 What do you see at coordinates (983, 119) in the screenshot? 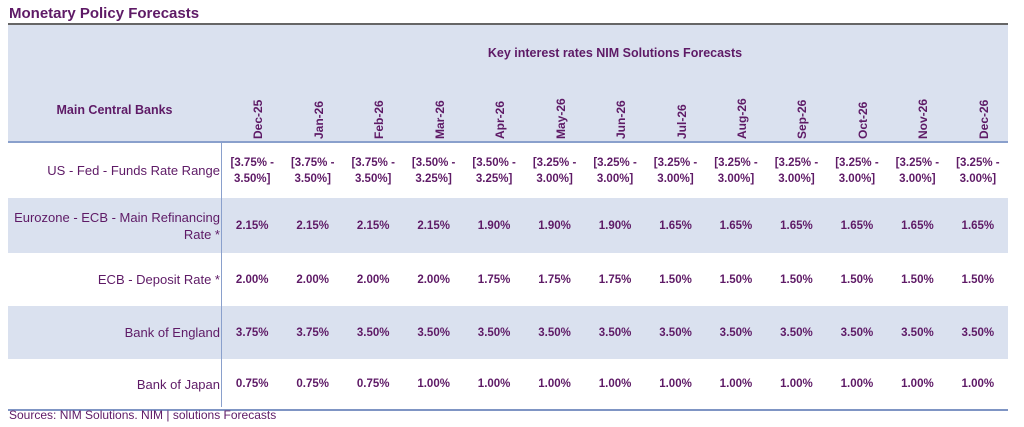
I see `month-label: Dec-26` at bounding box center [983, 119].